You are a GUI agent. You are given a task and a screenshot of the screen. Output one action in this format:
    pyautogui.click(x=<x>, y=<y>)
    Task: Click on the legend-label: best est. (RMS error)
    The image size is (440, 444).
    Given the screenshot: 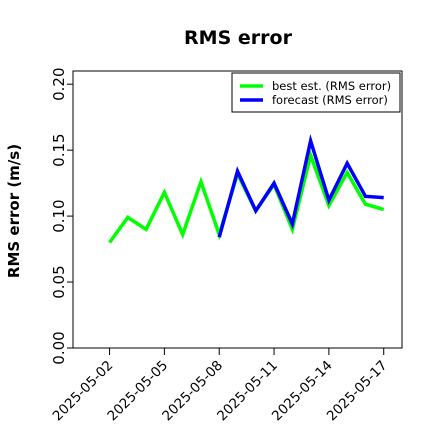 What is the action you would take?
    pyautogui.click(x=331, y=86)
    